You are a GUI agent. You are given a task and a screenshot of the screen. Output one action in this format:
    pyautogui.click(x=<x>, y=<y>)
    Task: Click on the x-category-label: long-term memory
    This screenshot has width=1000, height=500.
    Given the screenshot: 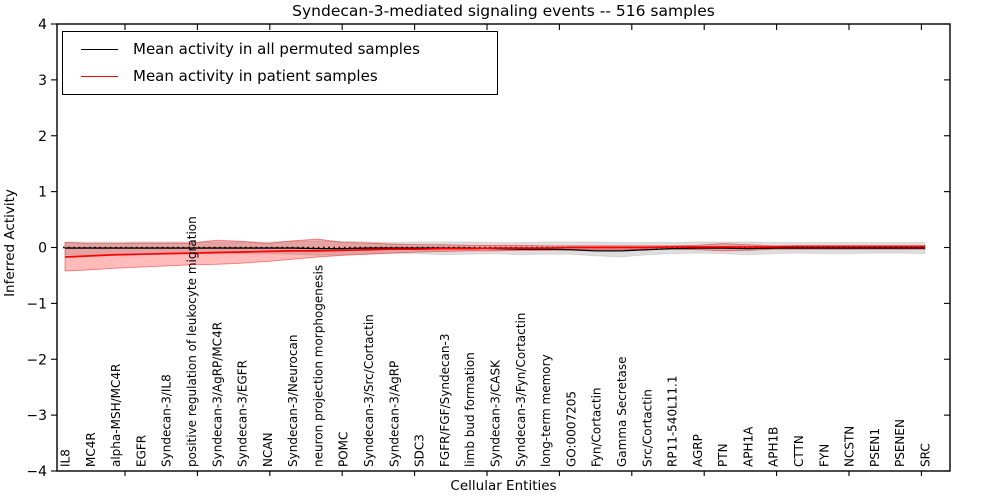 What is the action you would take?
    pyautogui.click(x=546, y=410)
    